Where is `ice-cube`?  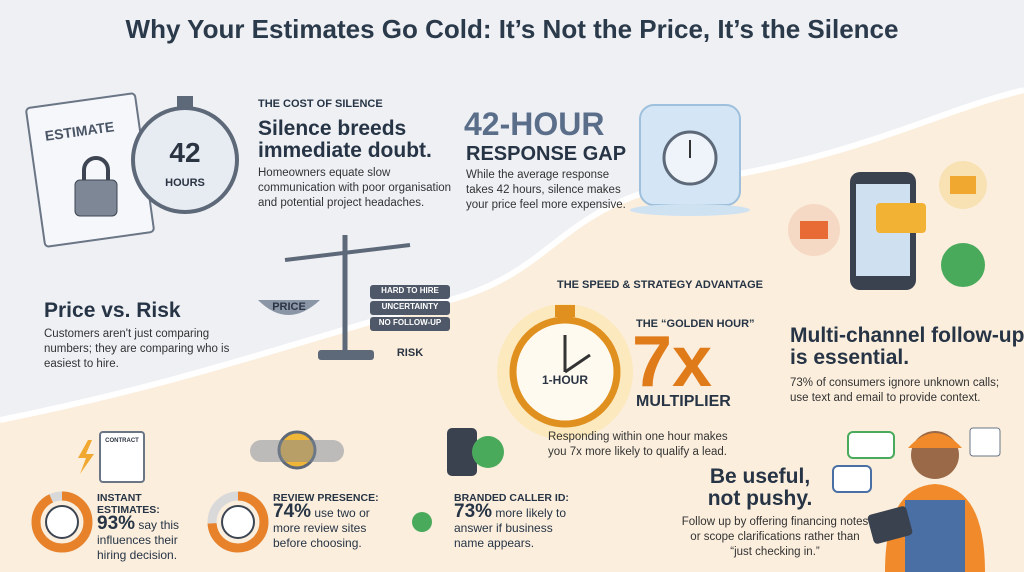
ice-cube is located at coordinates (690, 160).